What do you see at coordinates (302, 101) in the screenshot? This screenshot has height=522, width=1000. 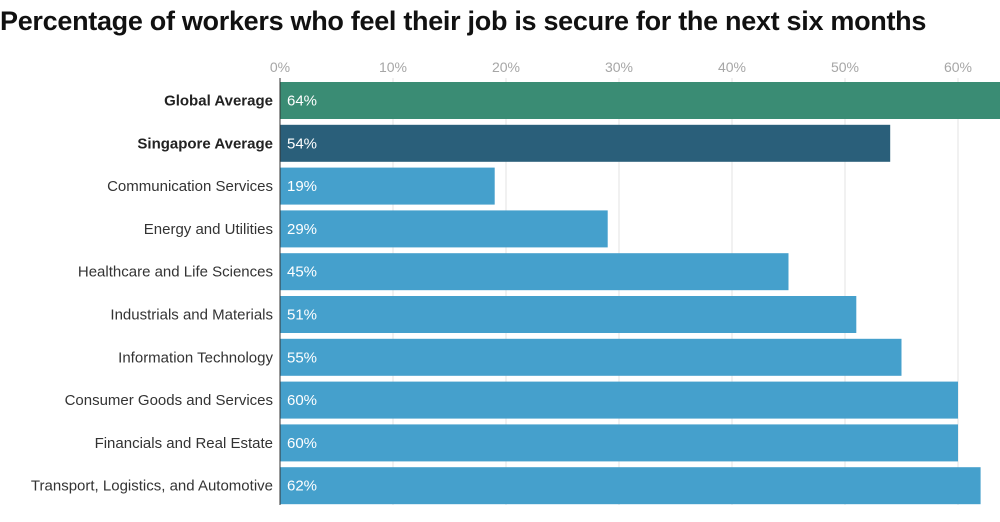 I see `value-label: 64%` at bounding box center [302, 101].